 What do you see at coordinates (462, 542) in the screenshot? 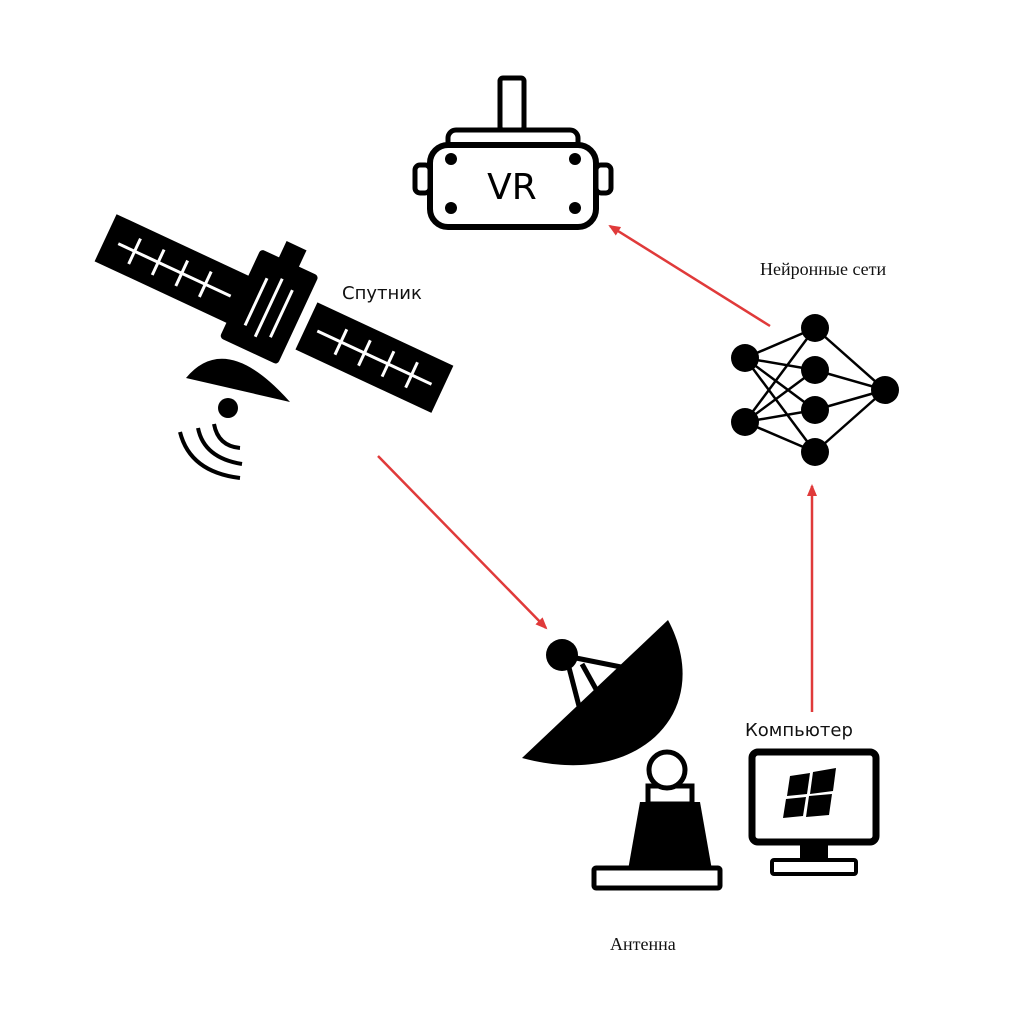
I see `arrow-satellite-to-antenna` at bounding box center [462, 542].